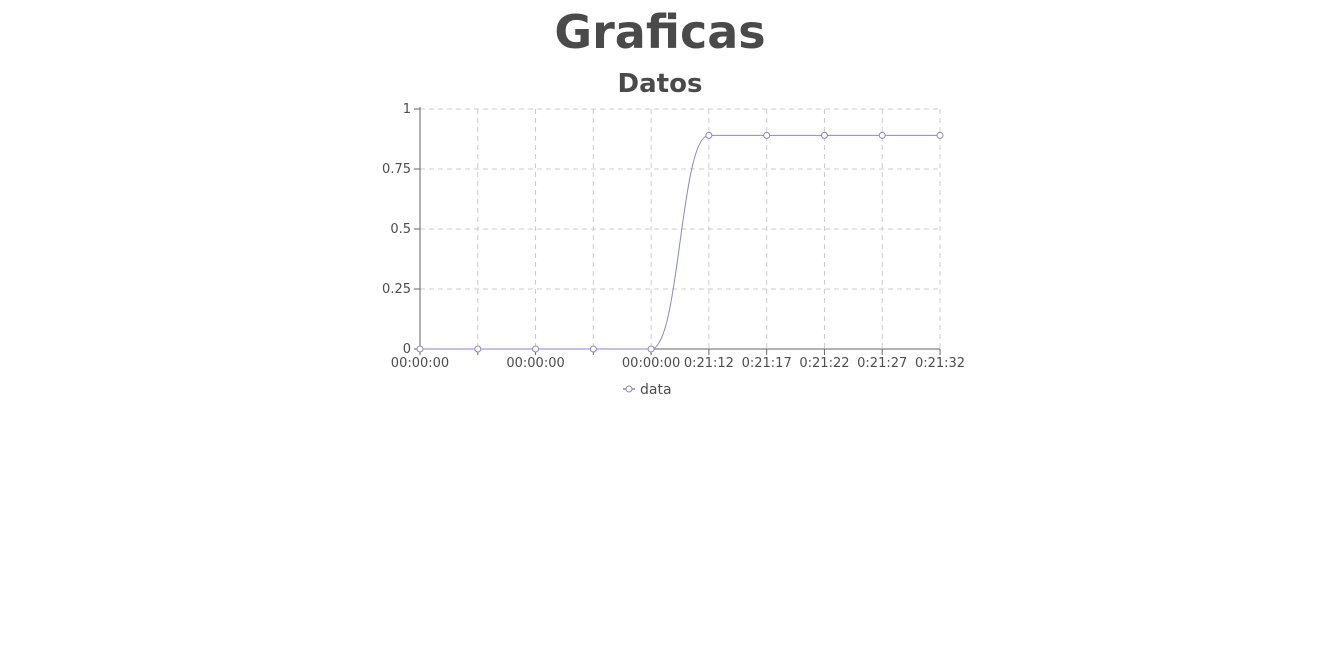 The image size is (1320, 663). I want to click on chart-grid, so click(680, 229).